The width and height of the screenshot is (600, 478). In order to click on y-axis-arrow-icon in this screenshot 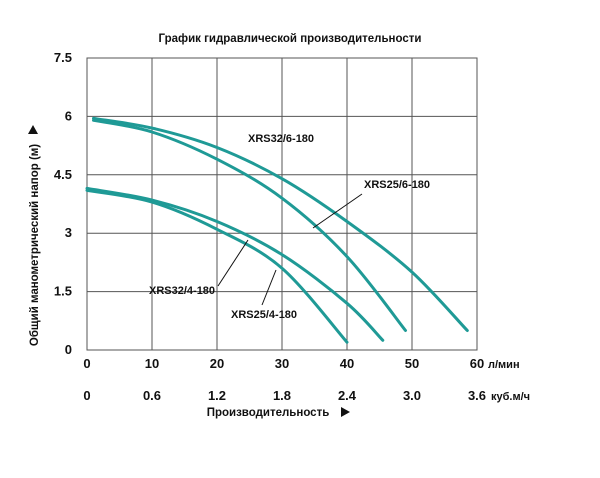, I will do `click(33, 129)`.